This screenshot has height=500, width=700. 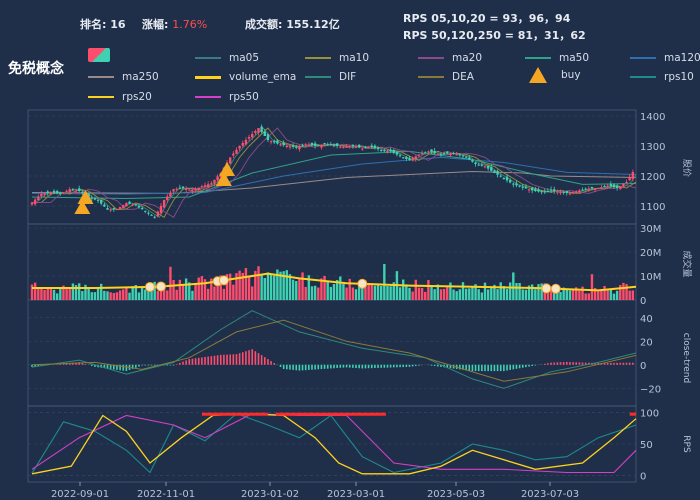 What do you see at coordinates (487, 18) in the screenshot?
I see `rps-short-text: RPS 05,10,20 = 93，96，94` at bounding box center [487, 18].